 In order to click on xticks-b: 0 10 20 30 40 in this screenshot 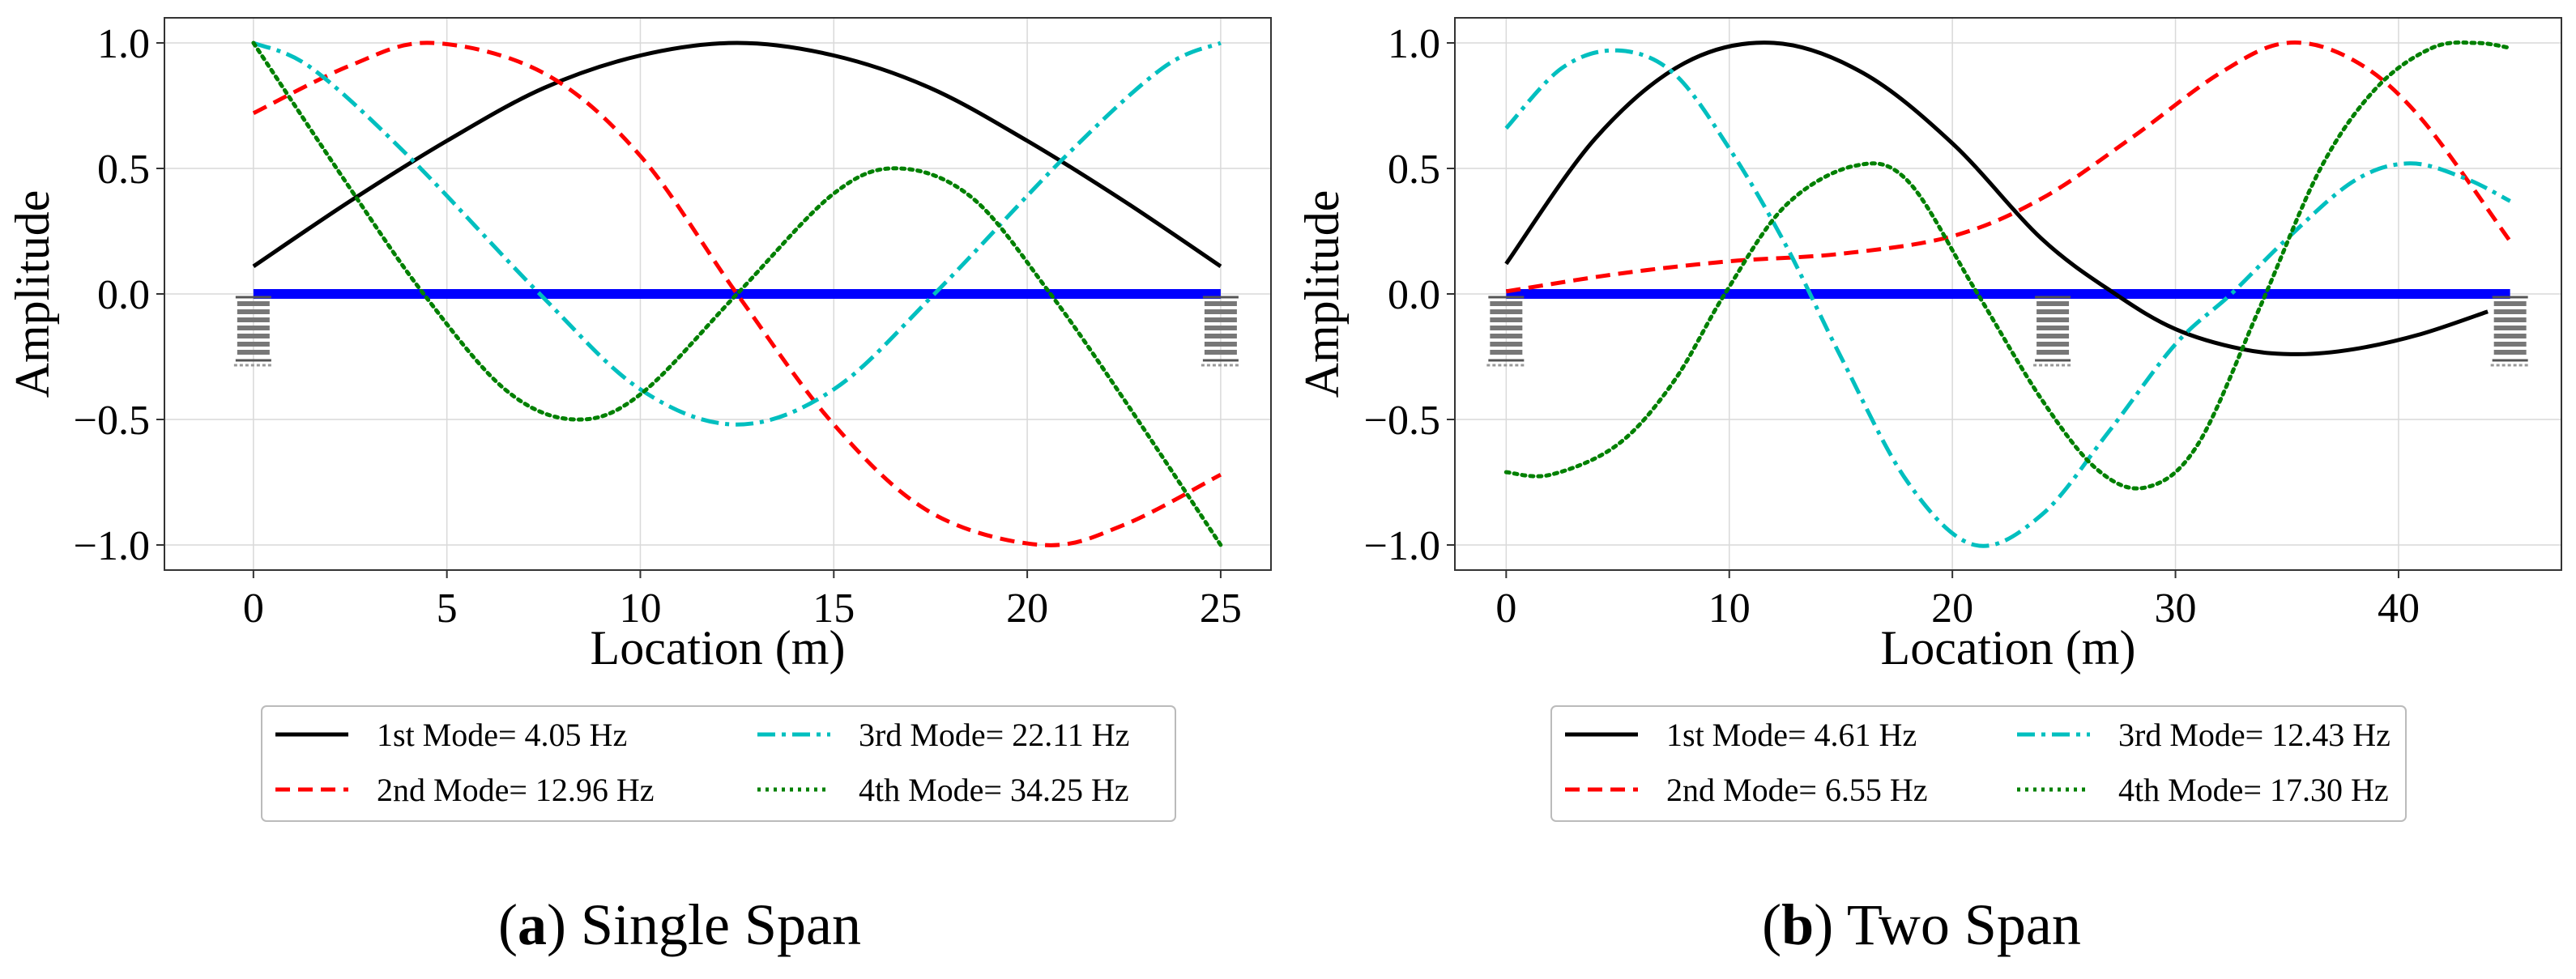, I will do `click(1958, 601)`.